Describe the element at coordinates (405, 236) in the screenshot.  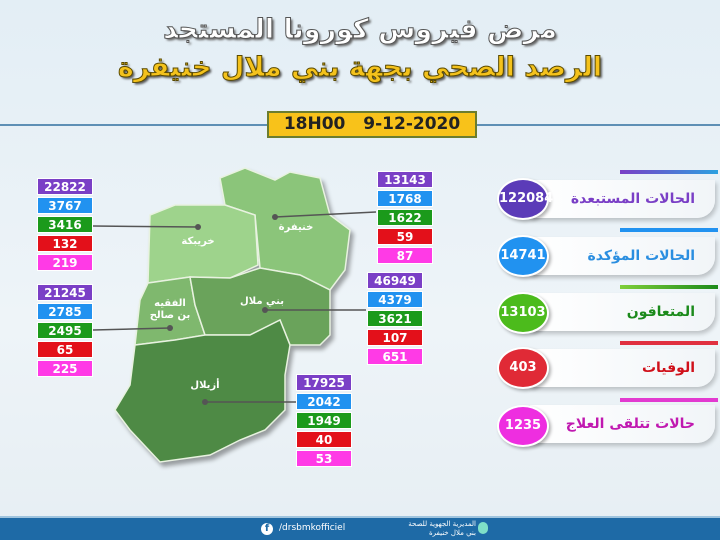
I see `stat-deaths: 59` at that location.